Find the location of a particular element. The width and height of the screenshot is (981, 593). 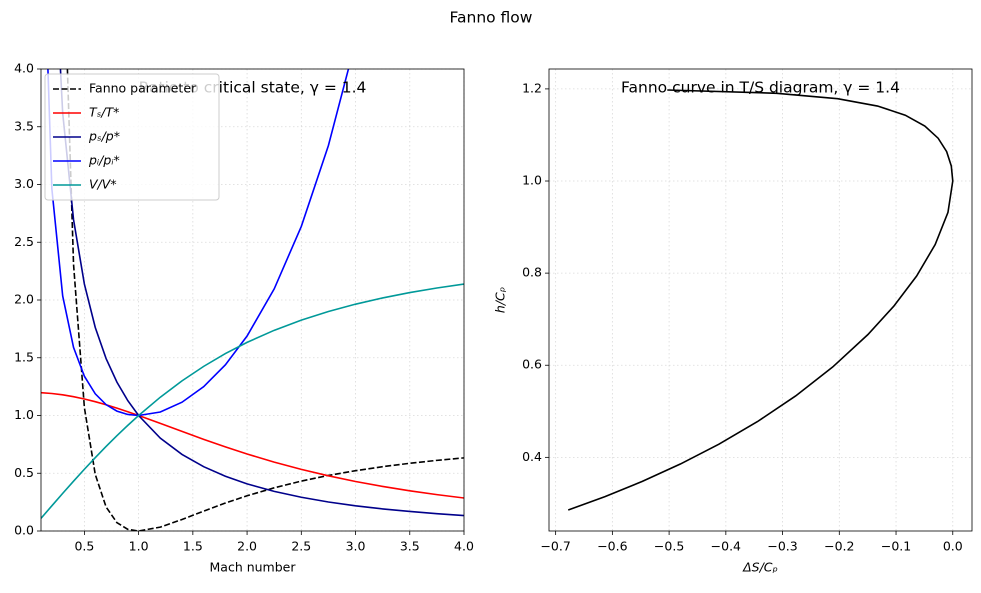

x-tick-label: 3.5 is located at coordinates (410, 546).